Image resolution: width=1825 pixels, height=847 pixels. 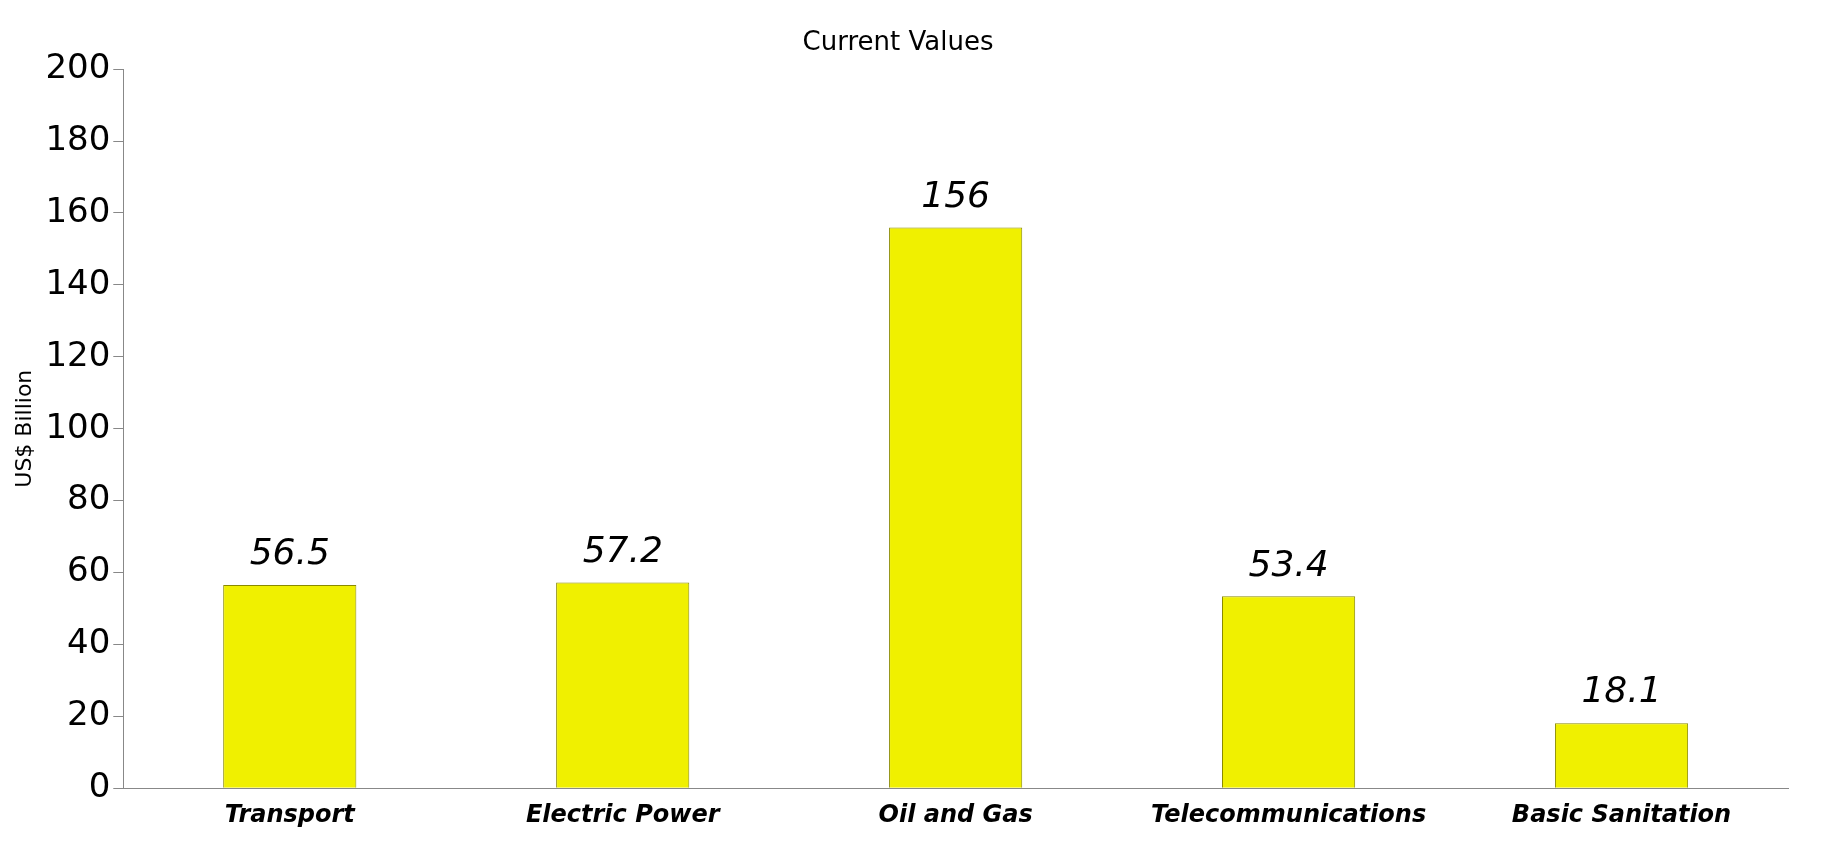 What do you see at coordinates (89, 497) in the screenshot?
I see `y-tick-label: 80` at bounding box center [89, 497].